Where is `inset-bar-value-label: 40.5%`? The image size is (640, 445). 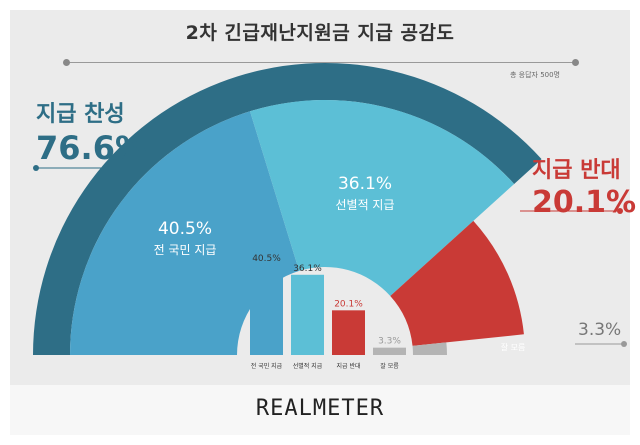
inset-bar-value-label: 40.5% is located at coordinates (266, 259).